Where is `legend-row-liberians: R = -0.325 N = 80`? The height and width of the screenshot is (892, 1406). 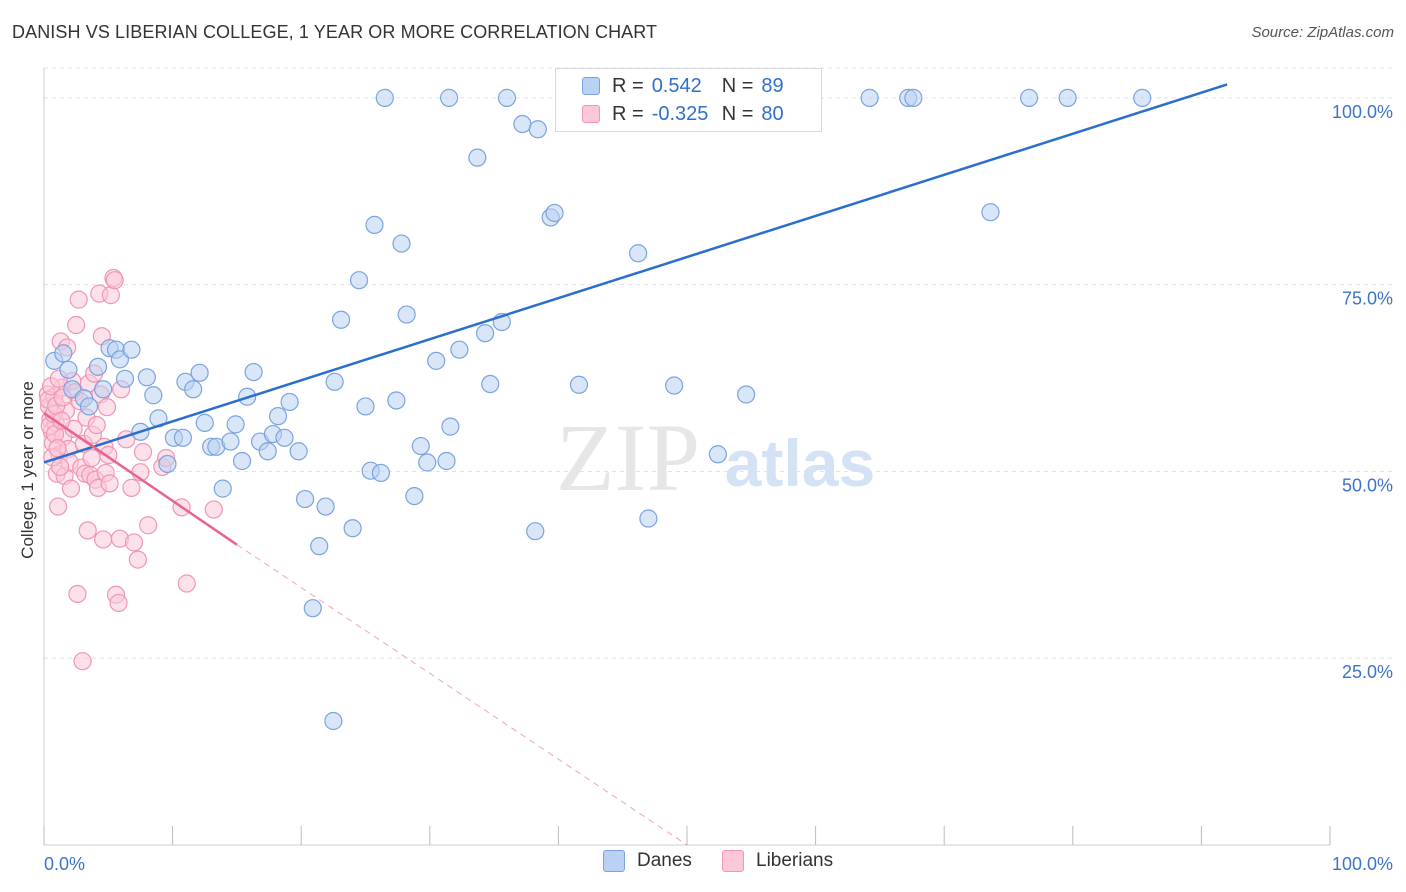 legend-row-liberians: R = -0.325 N = 80 is located at coordinates (683, 114).